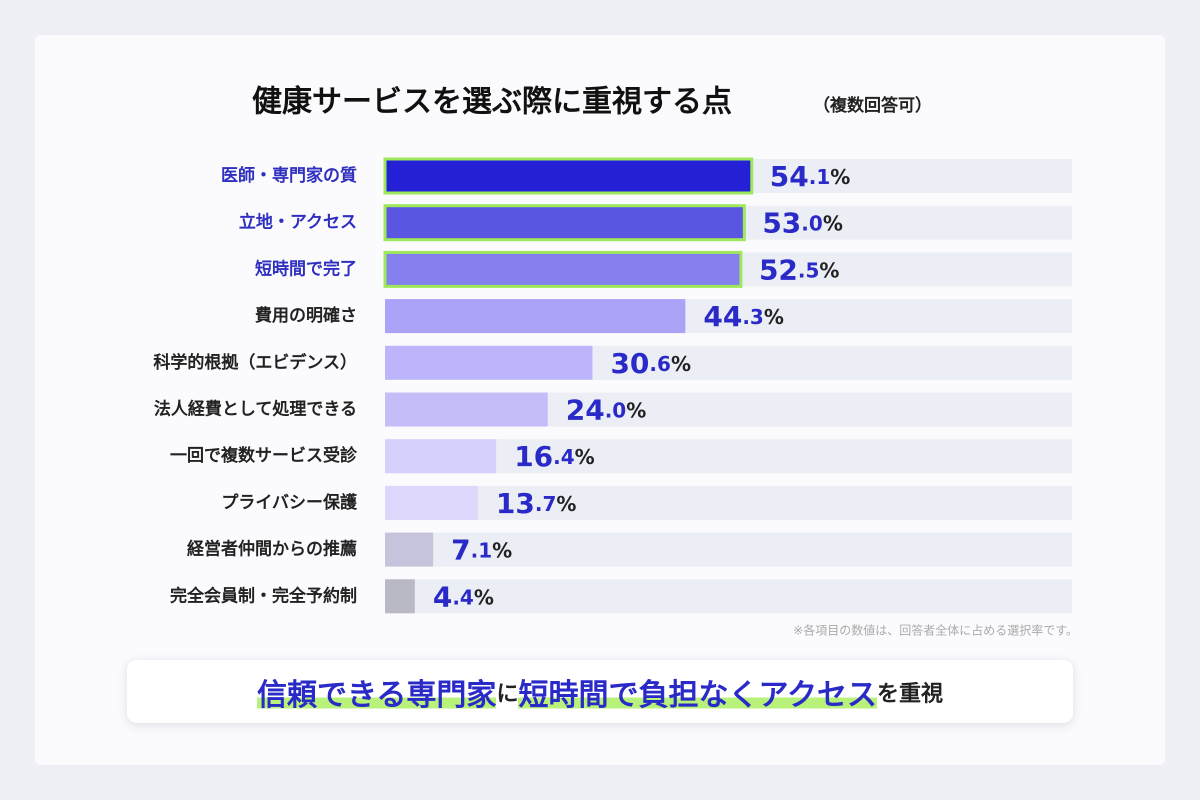  Describe the element at coordinates (255, 409) in the screenshot. I see `y-tick-label: 法人経費として処理できる` at that location.